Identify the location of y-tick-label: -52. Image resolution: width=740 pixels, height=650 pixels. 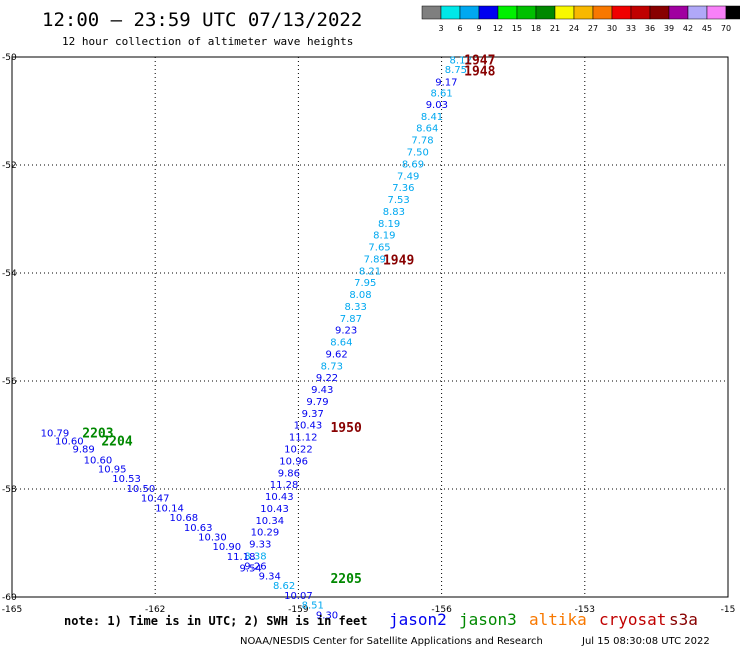
(9, 166).